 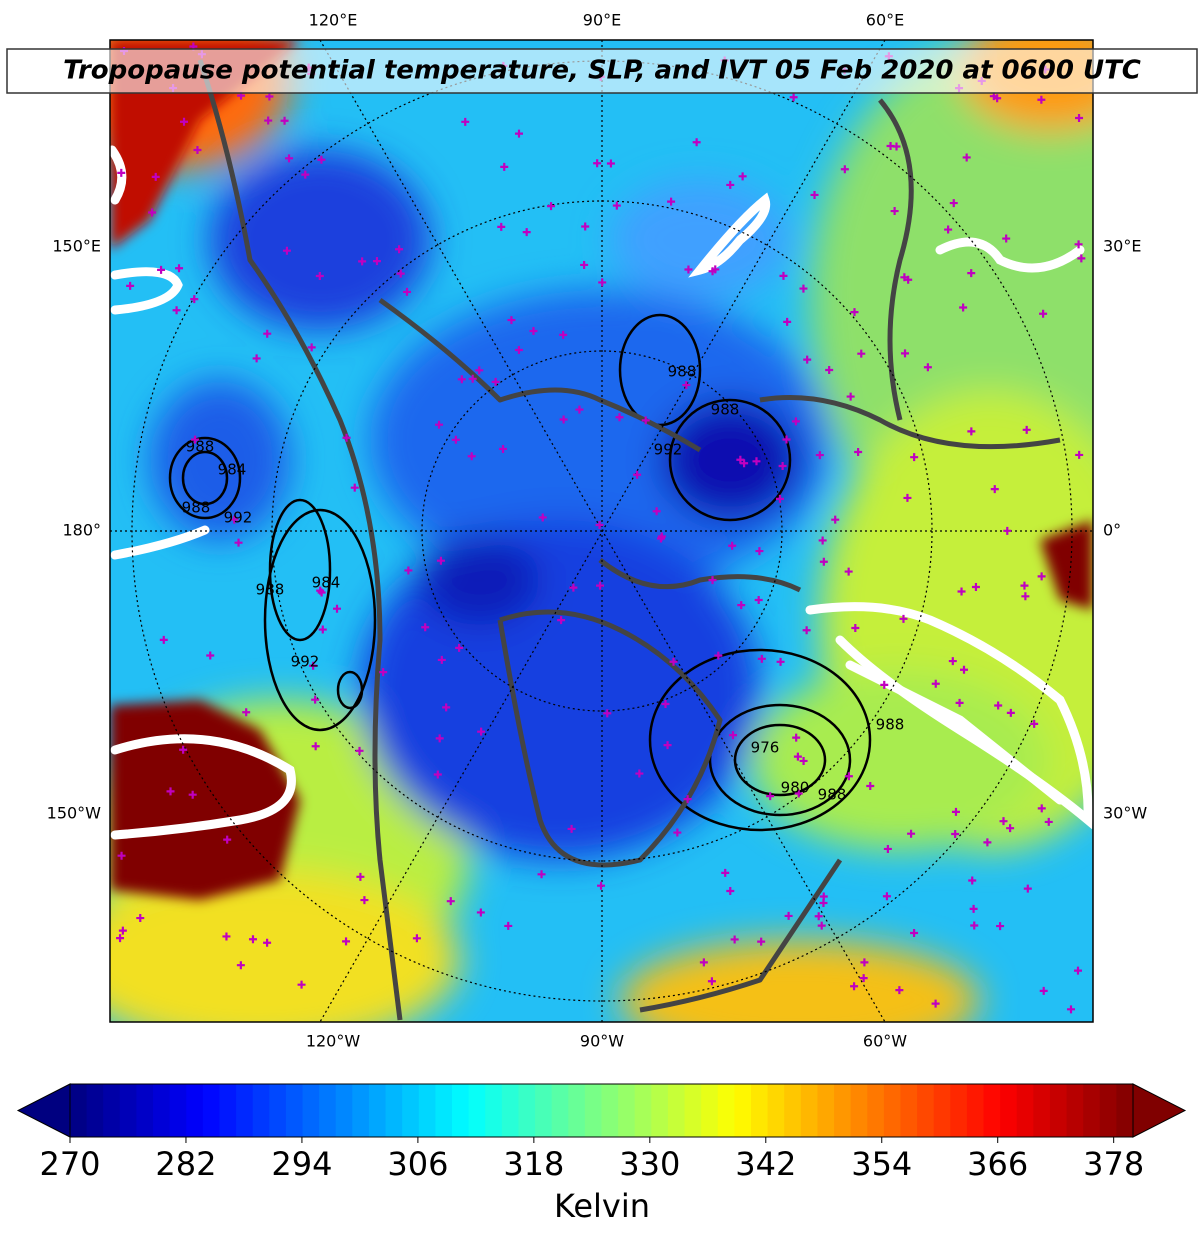 What do you see at coordinates (533, 1164) in the screenshot?
I see `colorbar-tick-label: 318` at bounding box center [533, 1164].